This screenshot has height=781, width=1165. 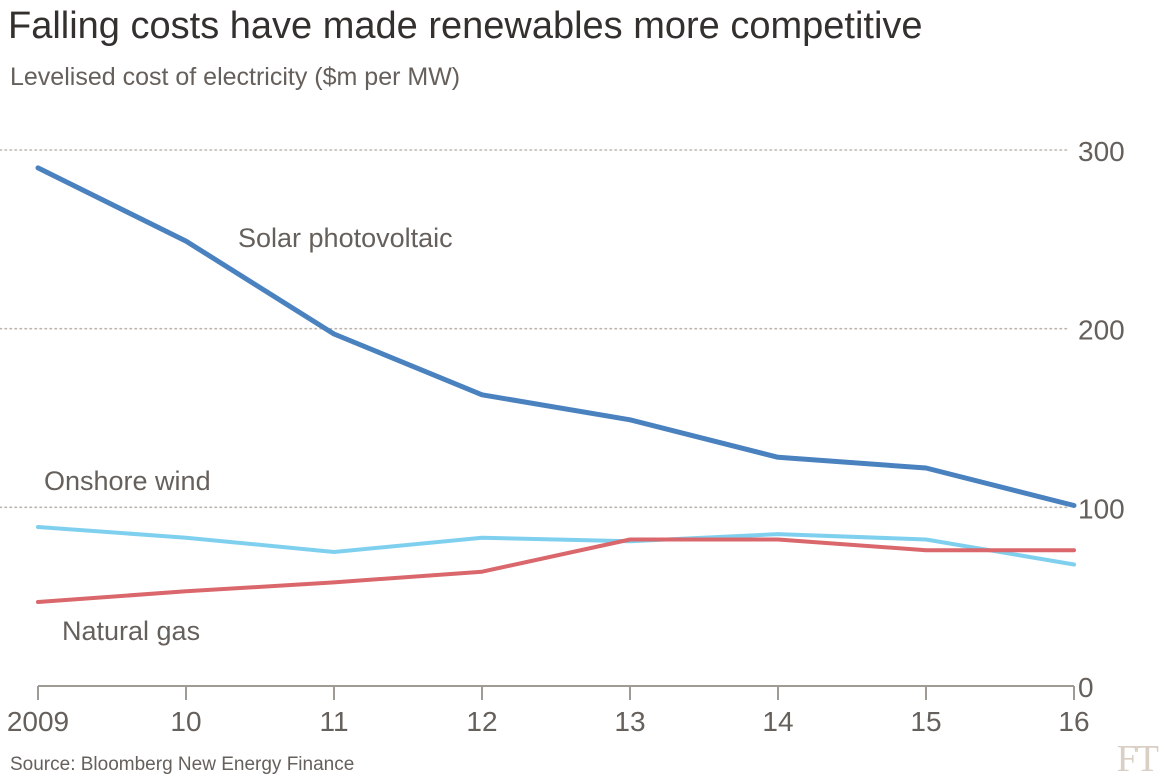 What do you see at coordinates (556, 570) in the screenshot?
I see `series-line-natural-gas` at bounding box center [556, 570].